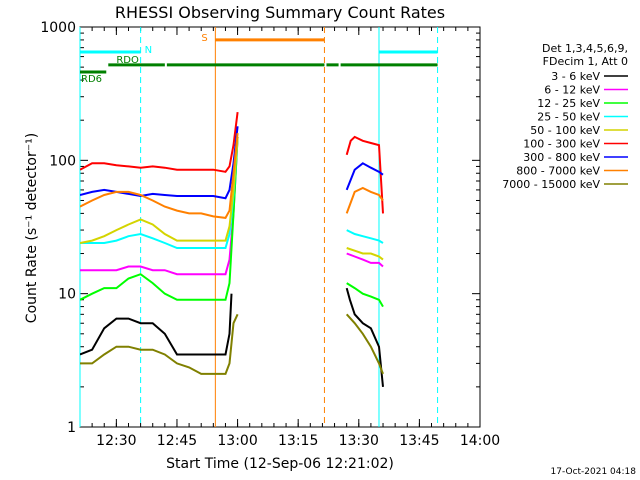 The height and width of the screenshot is (480, 640). What do you see at coordinates (71, 428) in the screenshot?
I see `y-tick-label: 1` at bounding box center [71, 428].